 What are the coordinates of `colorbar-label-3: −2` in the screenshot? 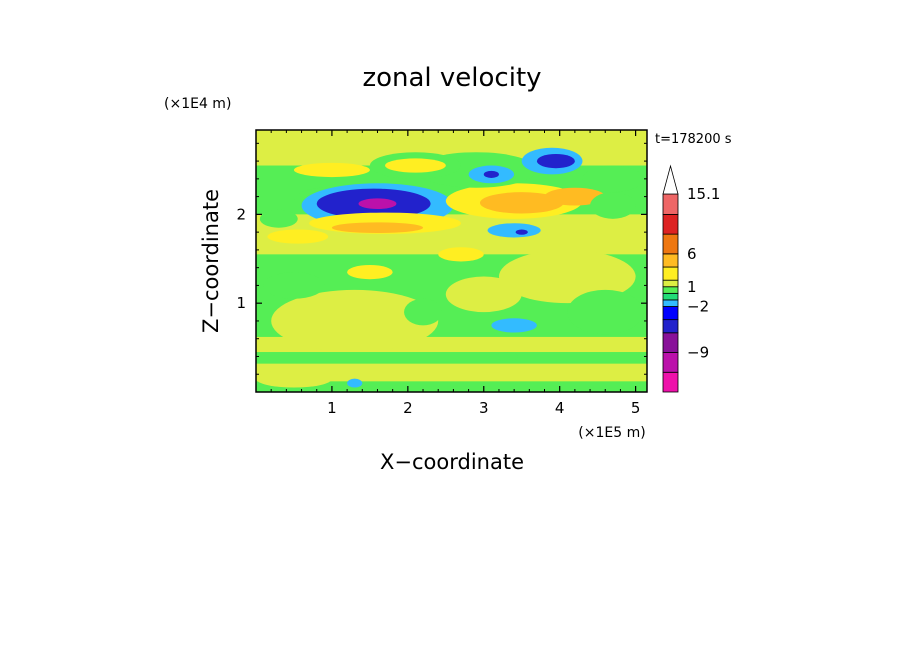 It's located at (698, 306).